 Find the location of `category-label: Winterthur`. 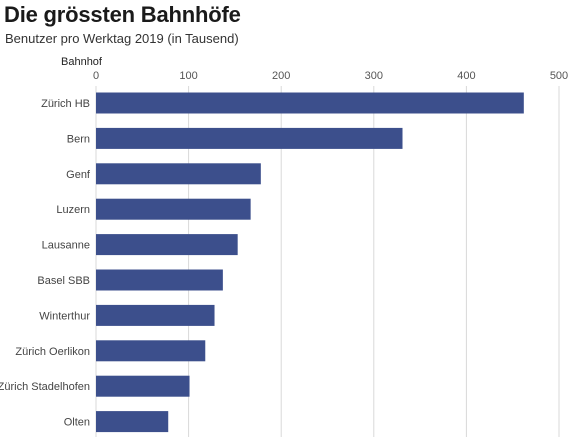

category-label: Winterthur is located at coordinates (64, 316).